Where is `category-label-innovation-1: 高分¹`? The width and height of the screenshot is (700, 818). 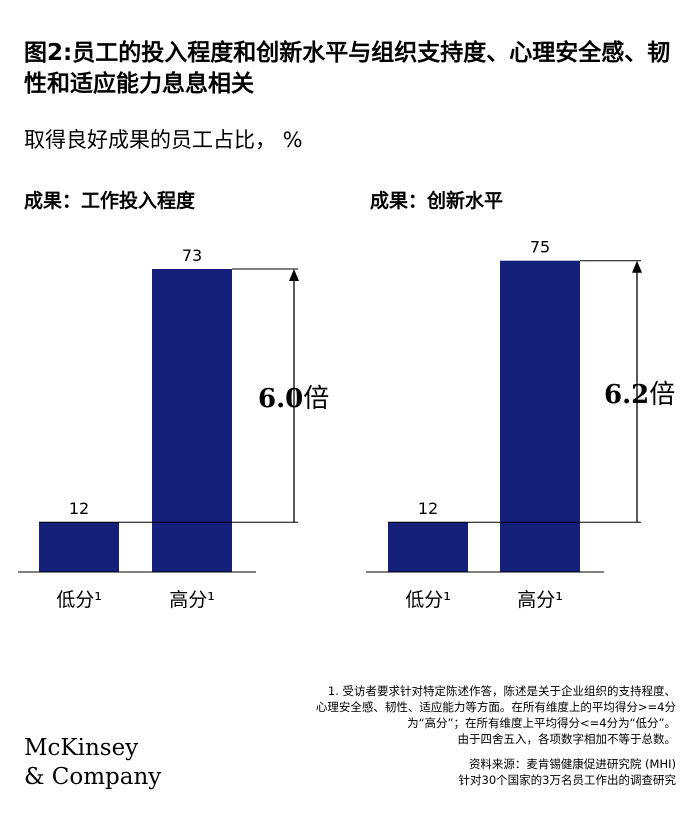
category-label-innovation-1: 高分¹ is located at coordinates (540, 600).